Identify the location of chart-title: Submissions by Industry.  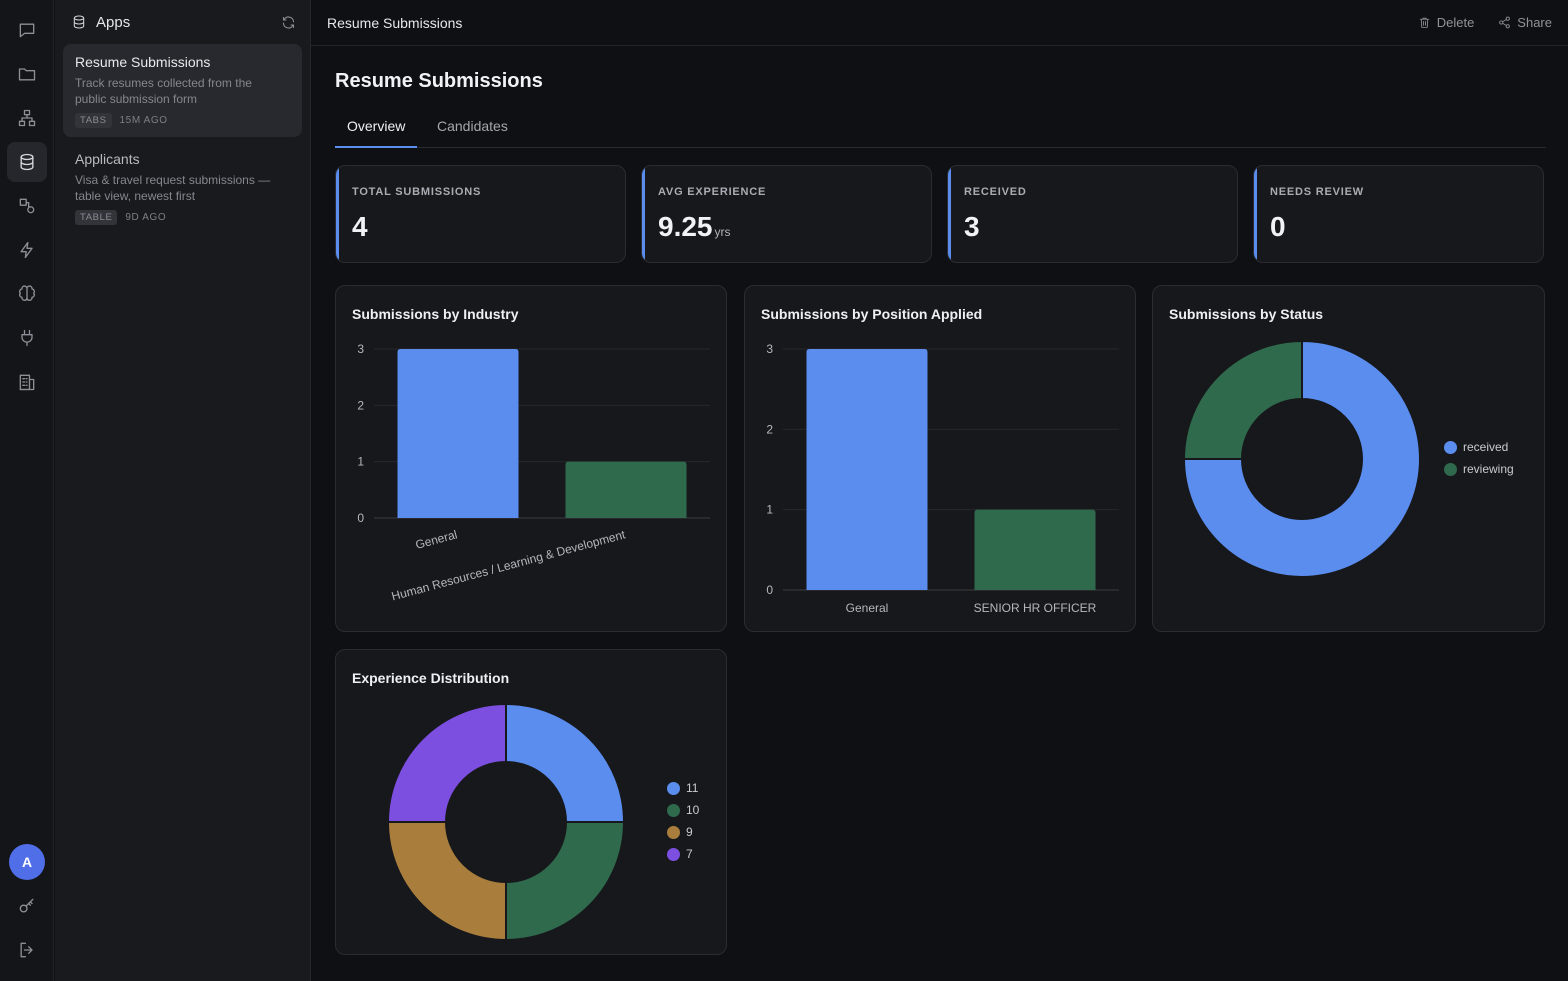
(435, 314).